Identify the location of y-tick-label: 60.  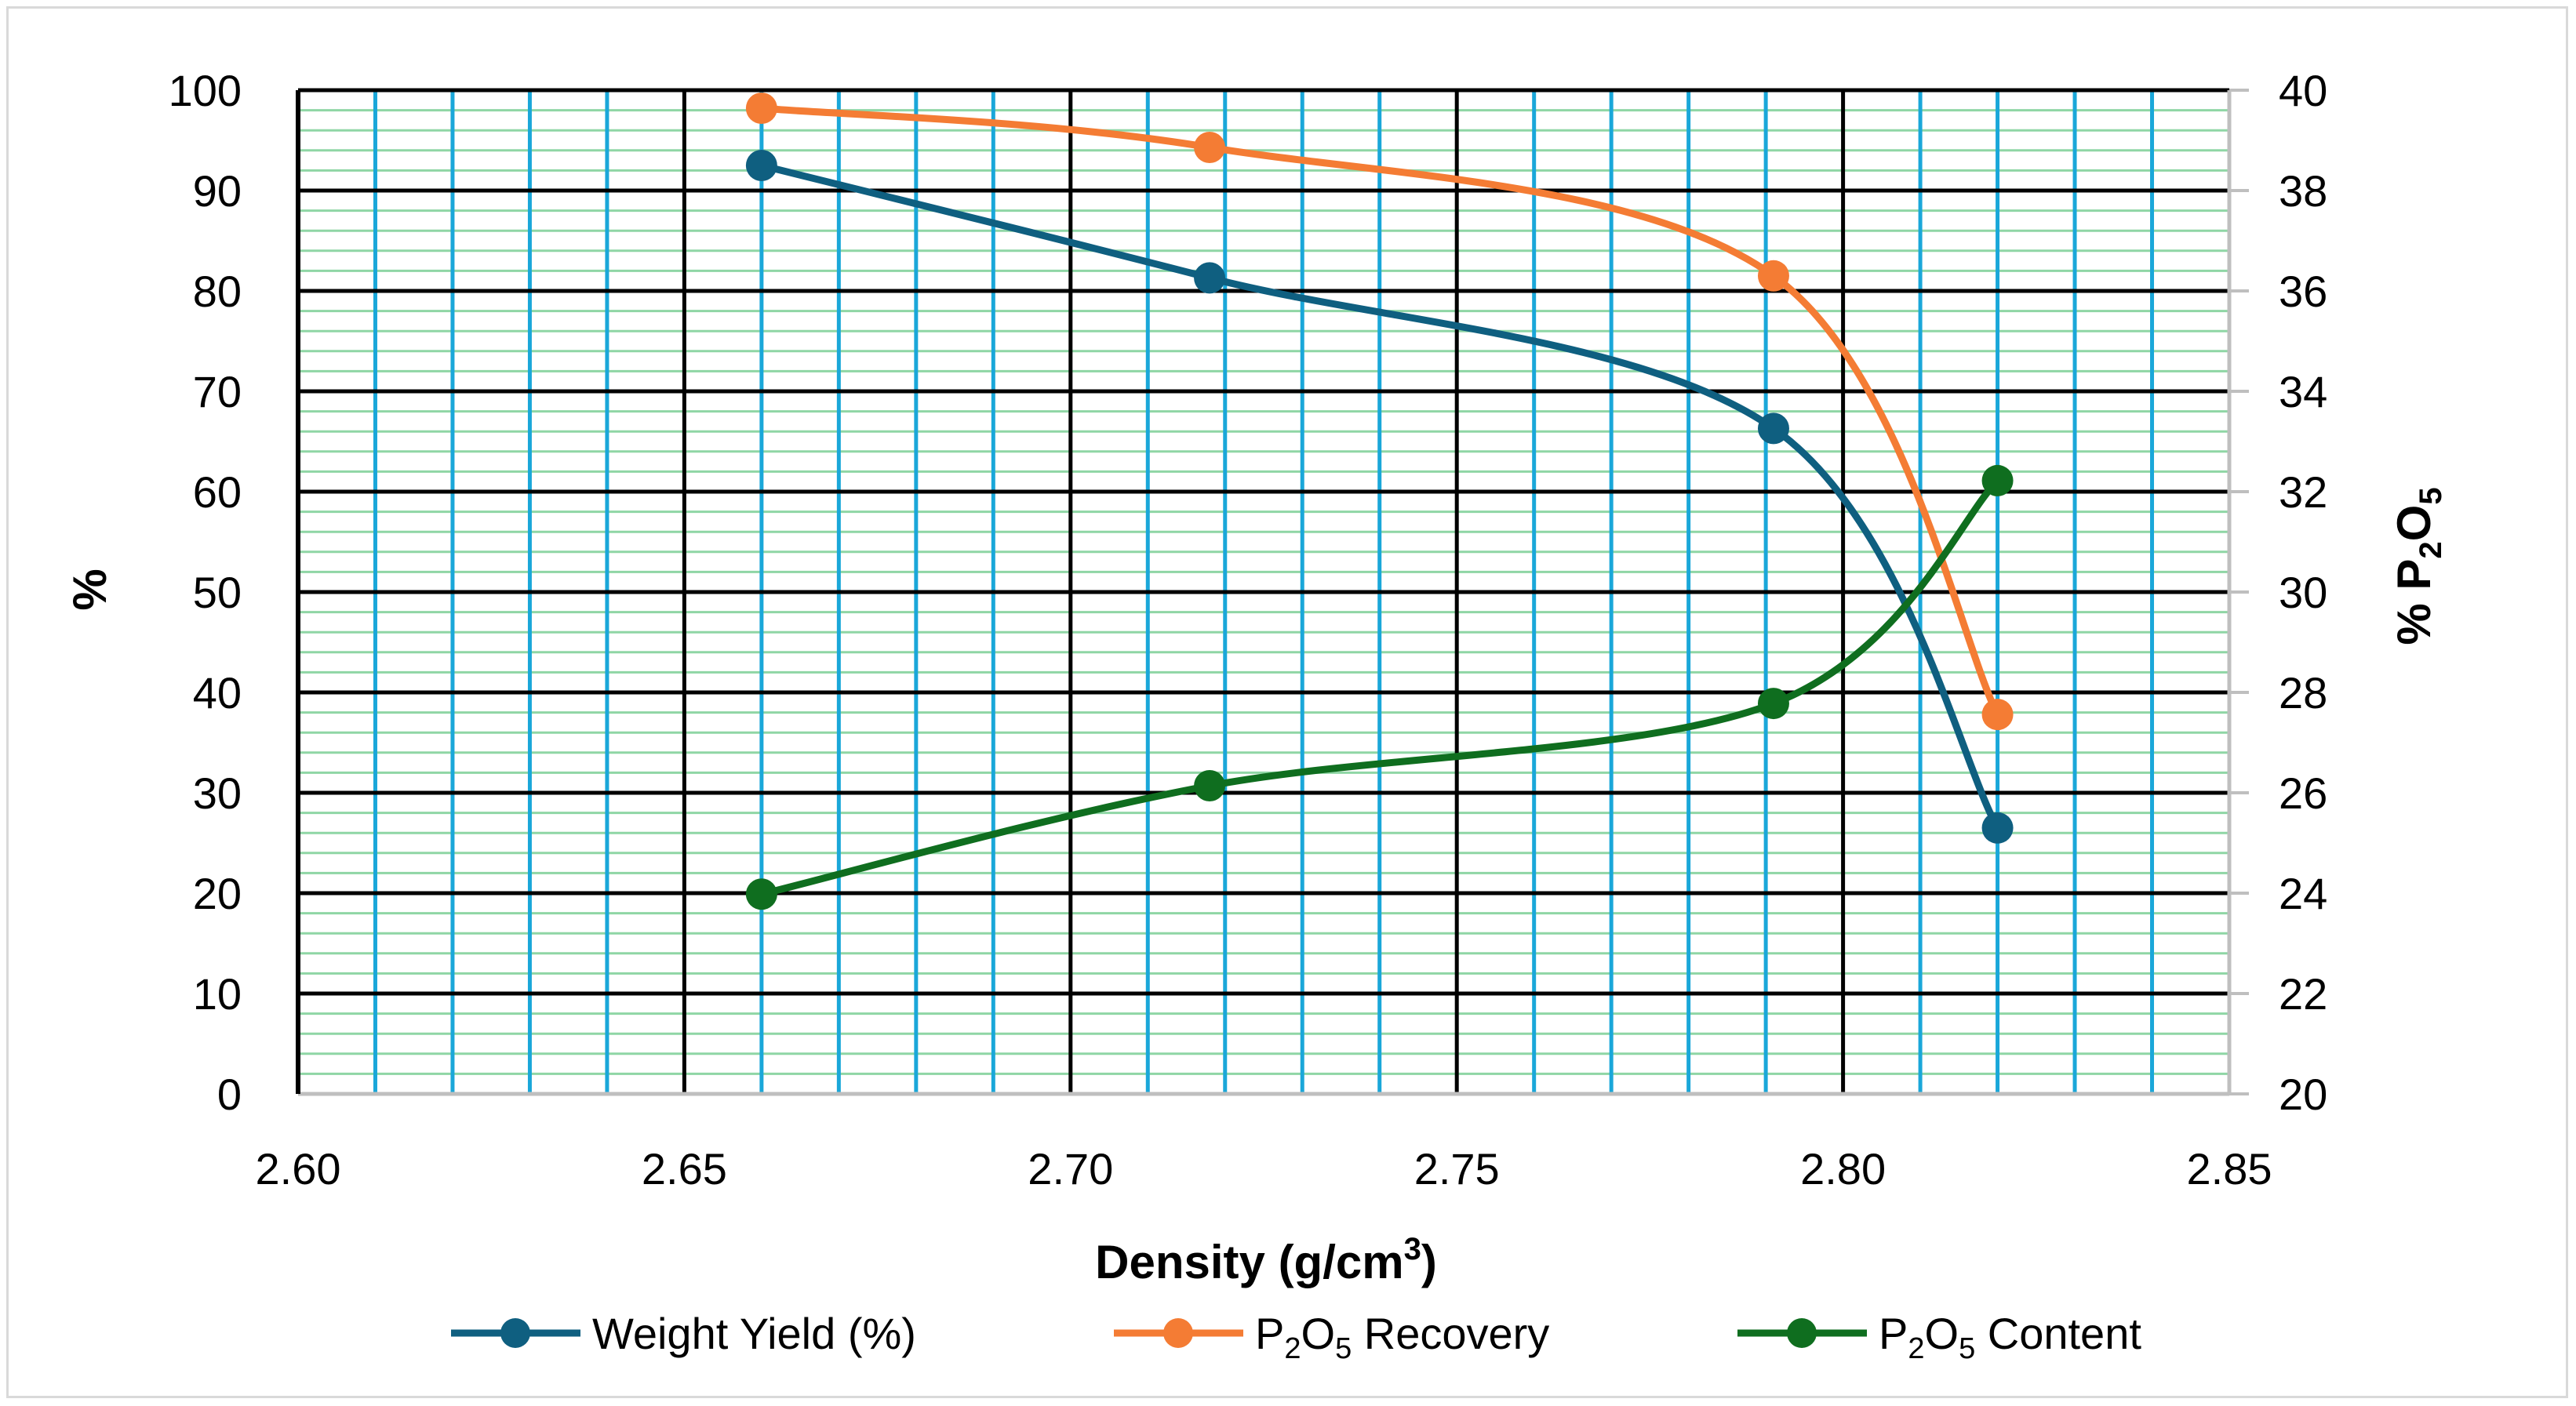
(217, 492).